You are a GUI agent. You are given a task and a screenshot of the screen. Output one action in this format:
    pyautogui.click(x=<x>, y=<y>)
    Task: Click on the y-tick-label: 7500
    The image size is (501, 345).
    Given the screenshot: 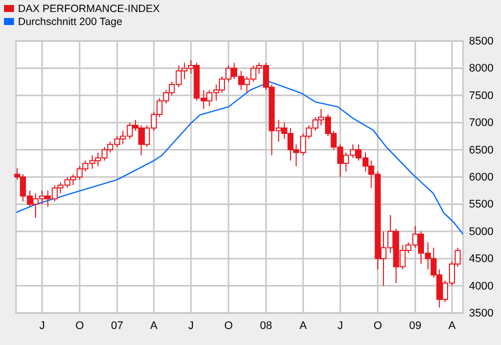 What is the action you would take?
    pyautogui.click(x=481, y=96)
    